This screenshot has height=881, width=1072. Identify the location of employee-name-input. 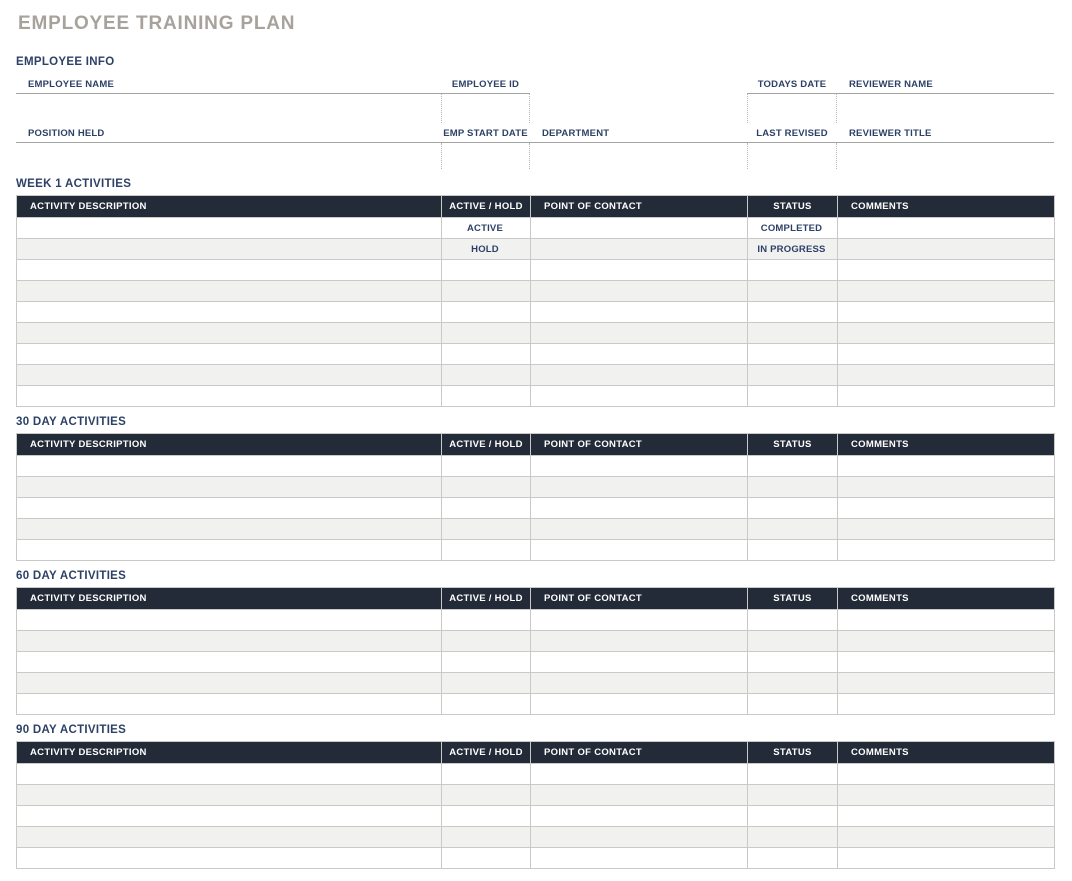
(228, 108).